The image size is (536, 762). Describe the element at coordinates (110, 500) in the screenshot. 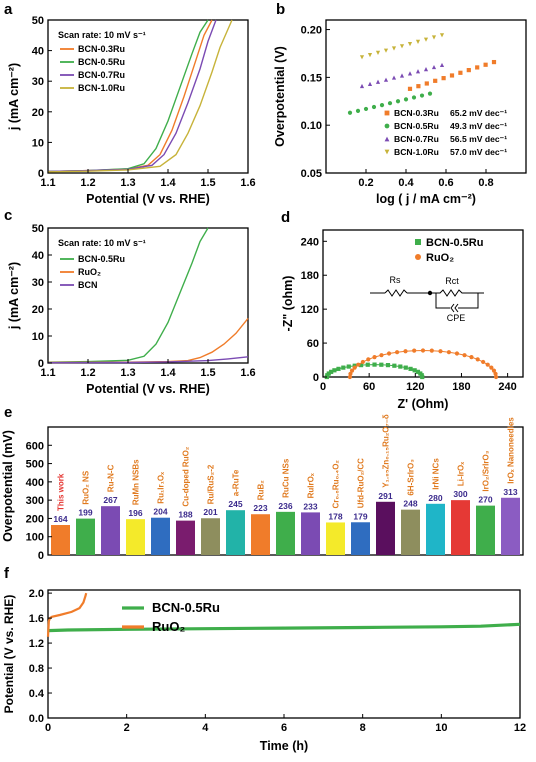

I see `bar-value-label: 267` at that location.